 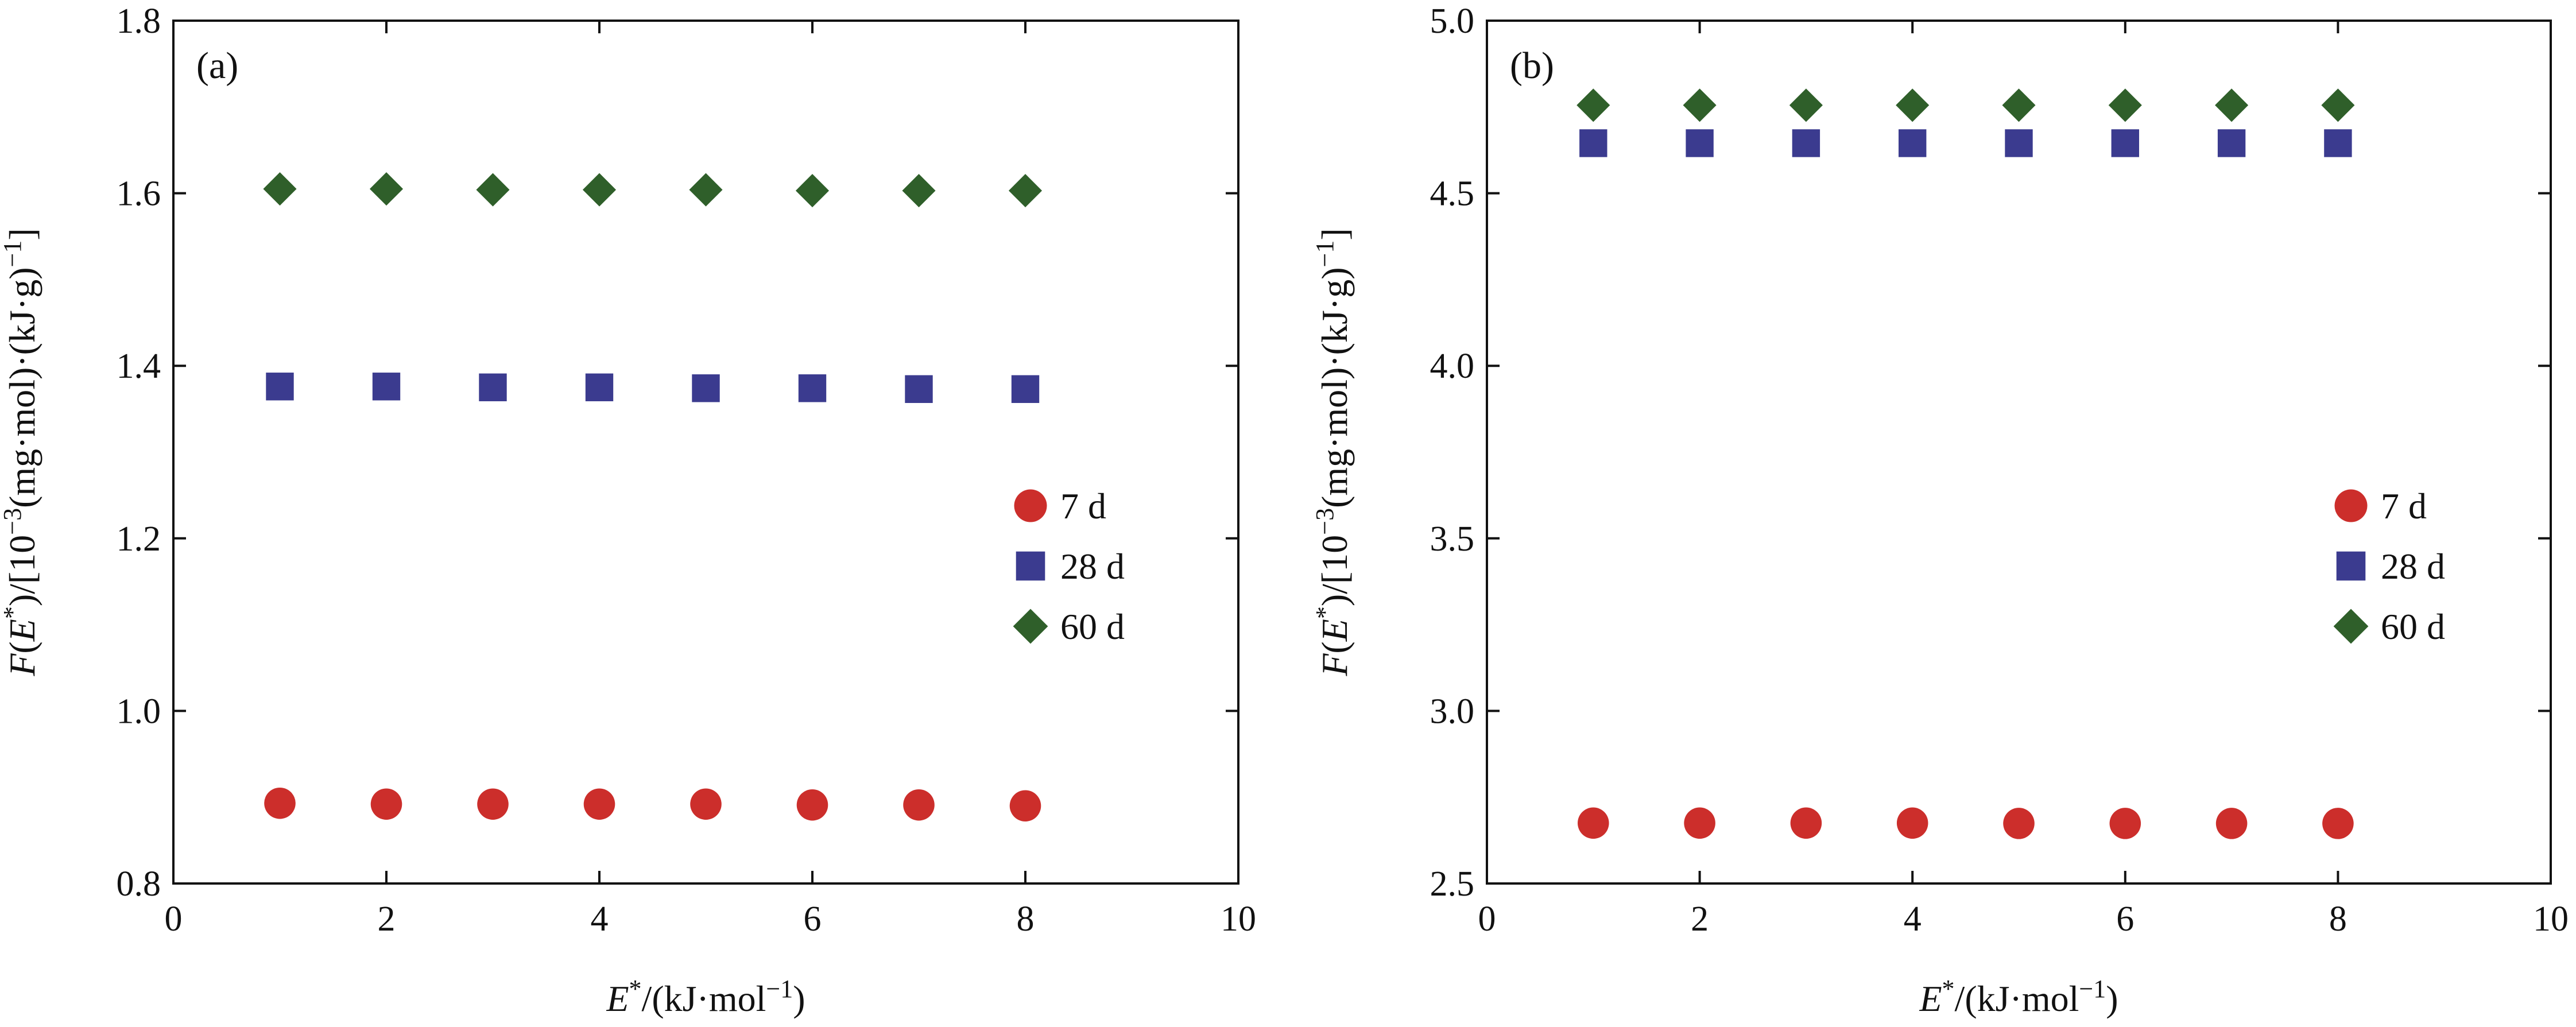 I want to click on y-tick-label: 4.5, so click(x=1453, y=194).